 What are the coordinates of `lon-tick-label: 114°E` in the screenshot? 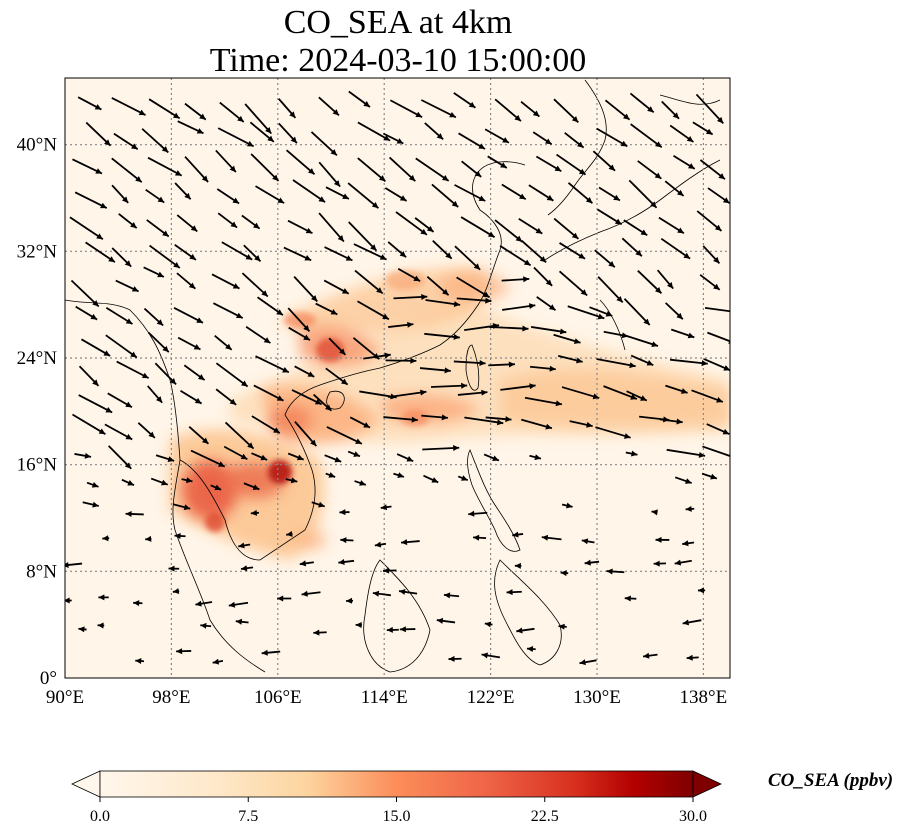 It's located at (384, 697).